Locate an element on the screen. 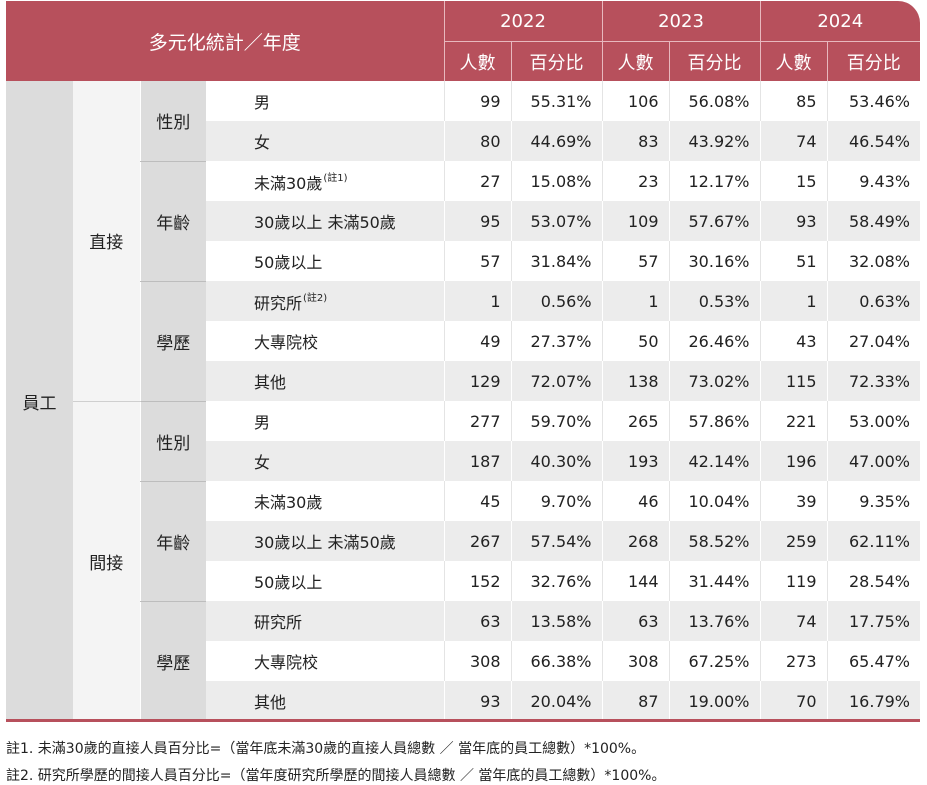 The image size is (927, 785). count-cell: 265 is located at coordinates (635, 421).